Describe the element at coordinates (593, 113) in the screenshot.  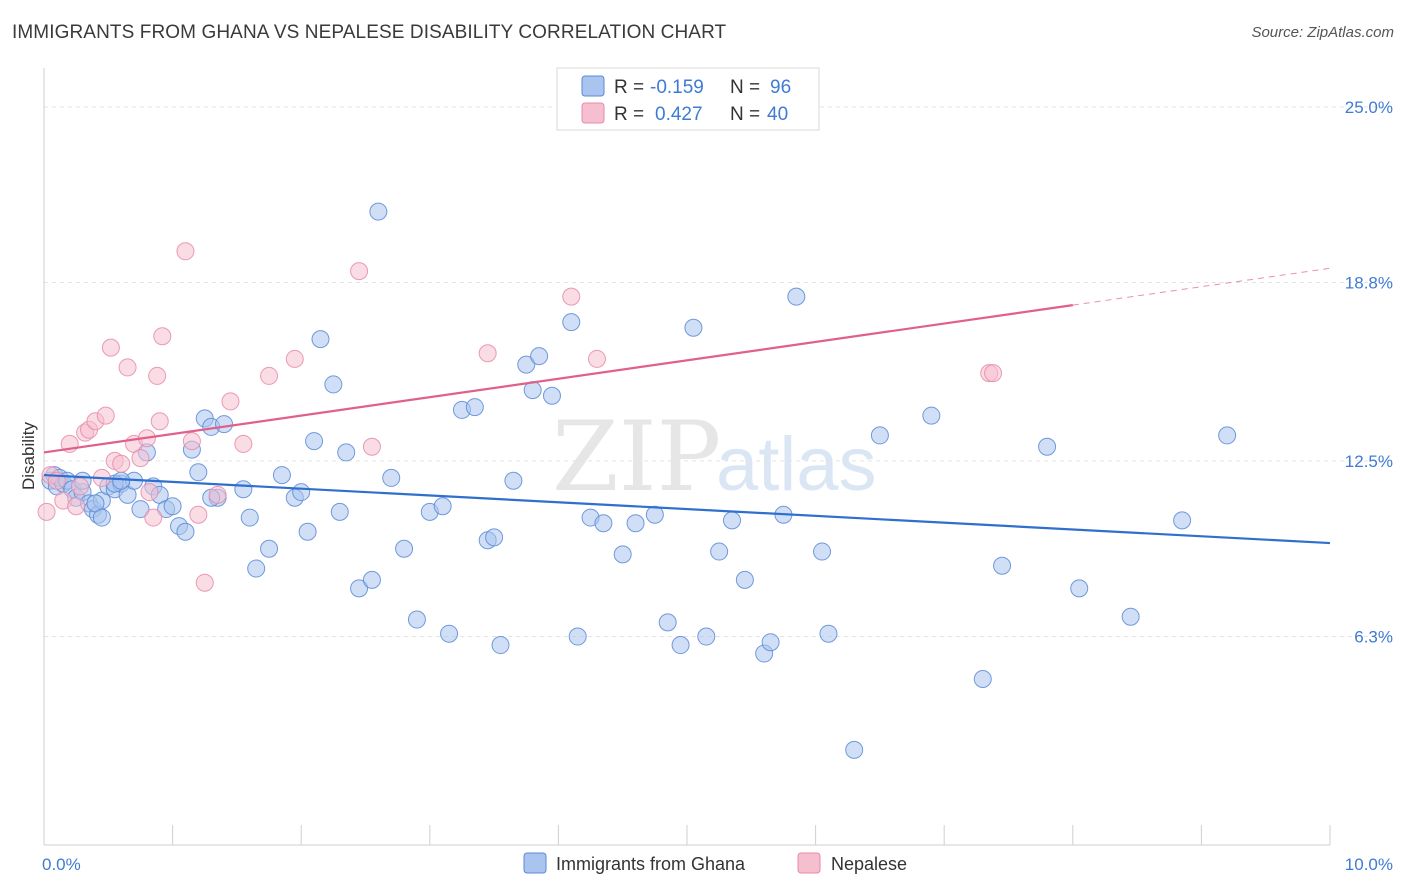
I see `legend-swatch-nepal` at that location.